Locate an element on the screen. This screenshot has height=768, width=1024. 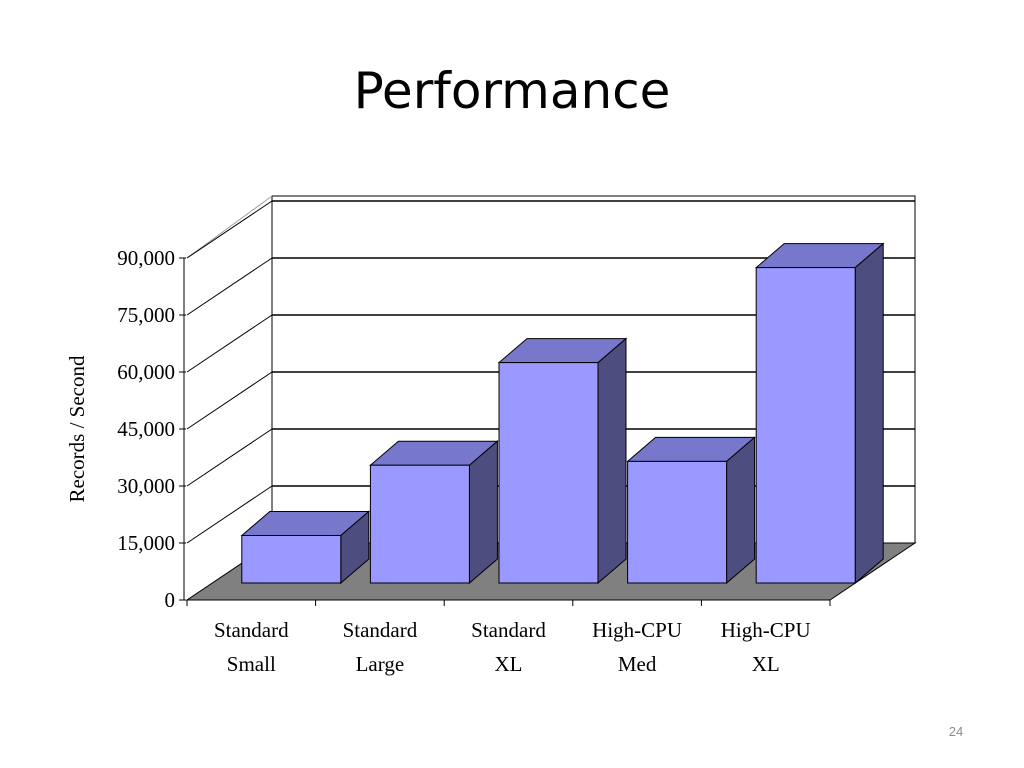
side-wall-top-edge is located at coordinates (229, 227).